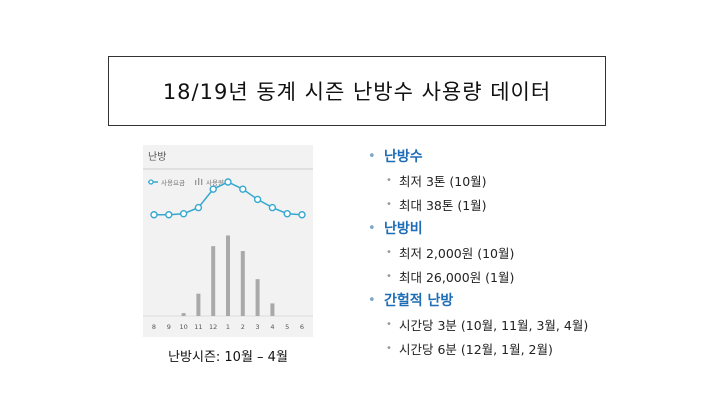 The height and width of the screenshot is (405, 720). I want to click on chart-panel-title: 난방, so click(157, 157).